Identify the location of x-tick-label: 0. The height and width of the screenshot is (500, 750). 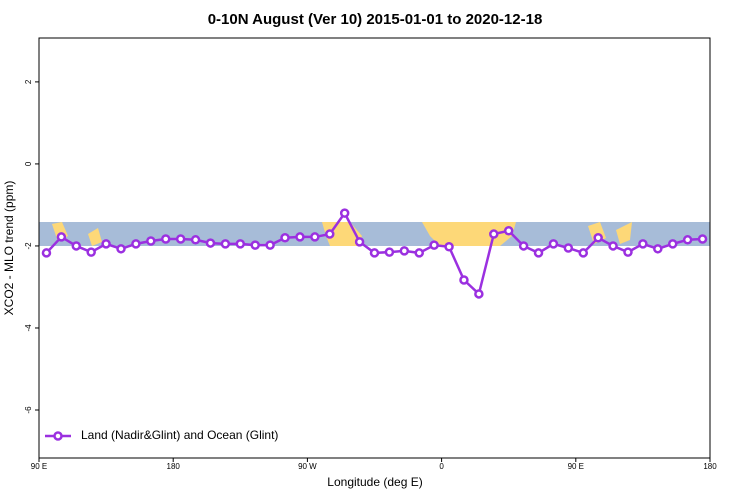
(441, 466).